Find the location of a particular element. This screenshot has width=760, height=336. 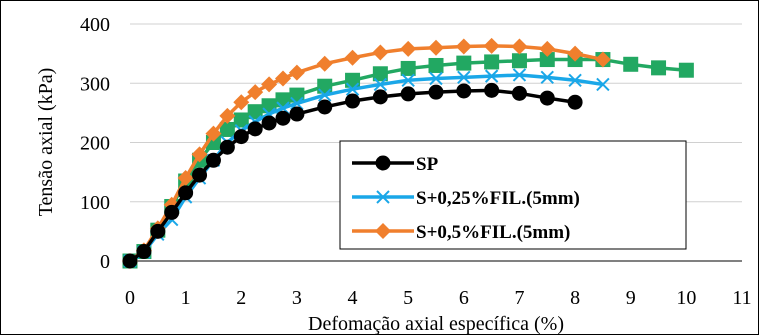

x-tick-label: 0 is located at coordinates (130, 298).